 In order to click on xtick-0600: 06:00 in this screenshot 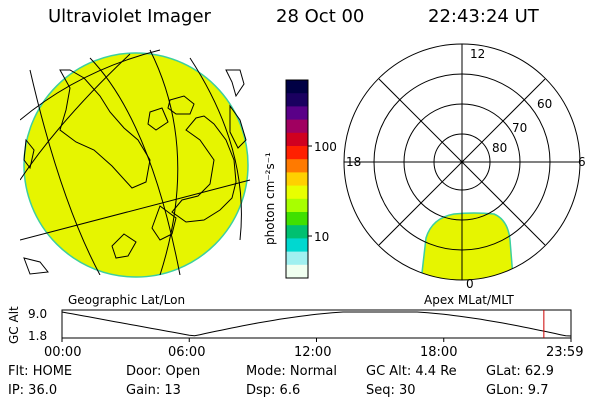, I will do `click(187, 352)`.